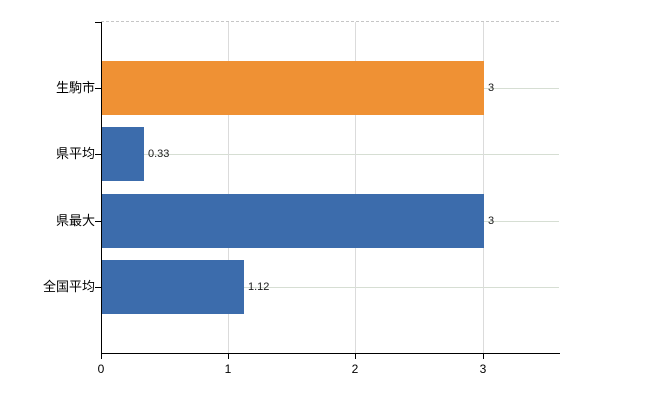 This screenshot has width=650, height=400. I want to click on bar-生駒市, so click(293, 88).